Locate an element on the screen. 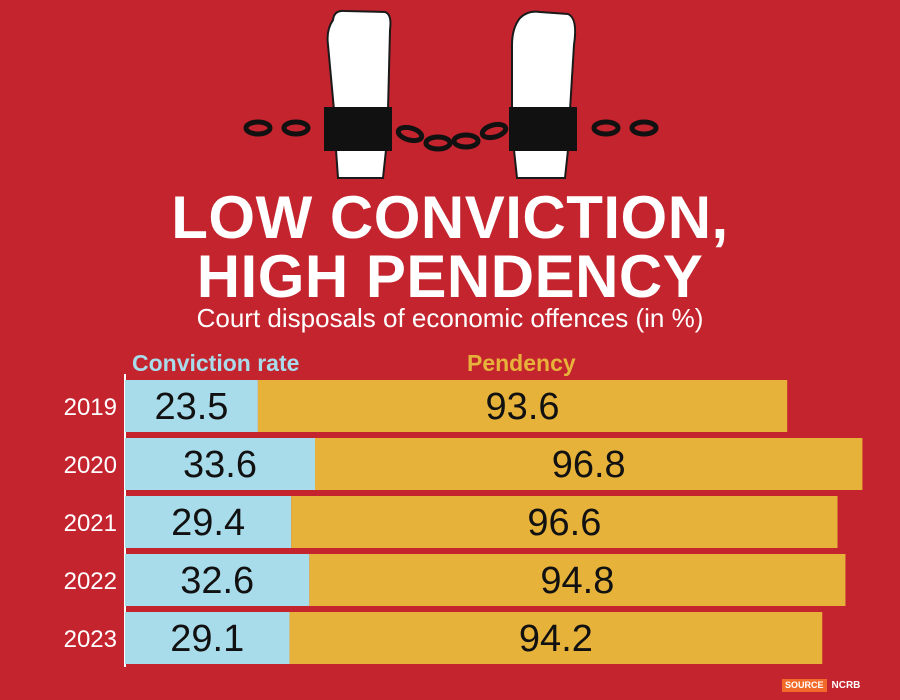  handcuffs-illustration is located at coordinates (451, 94).